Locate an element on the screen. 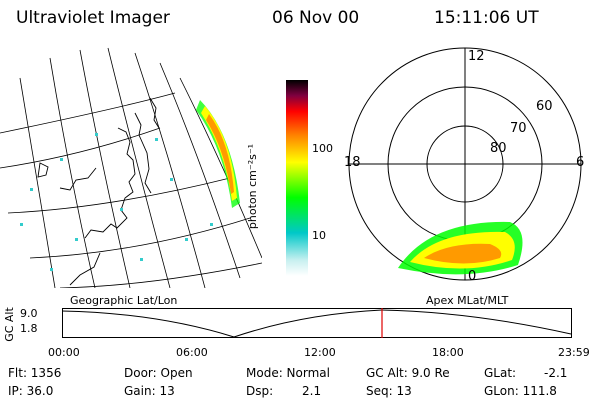  dsp-value: 2.1 is located at coordinates (312, 391).